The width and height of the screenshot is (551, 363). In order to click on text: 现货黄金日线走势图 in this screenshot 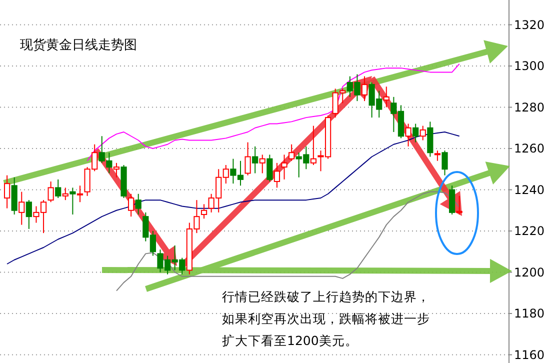, I will do `click(78, 45)`.